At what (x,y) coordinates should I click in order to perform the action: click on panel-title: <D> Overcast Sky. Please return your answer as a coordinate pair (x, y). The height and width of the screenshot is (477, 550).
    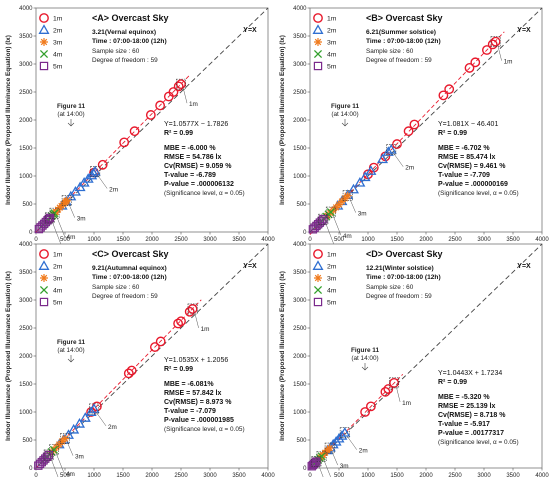
    Looking at the image, I should click on (404, 254).